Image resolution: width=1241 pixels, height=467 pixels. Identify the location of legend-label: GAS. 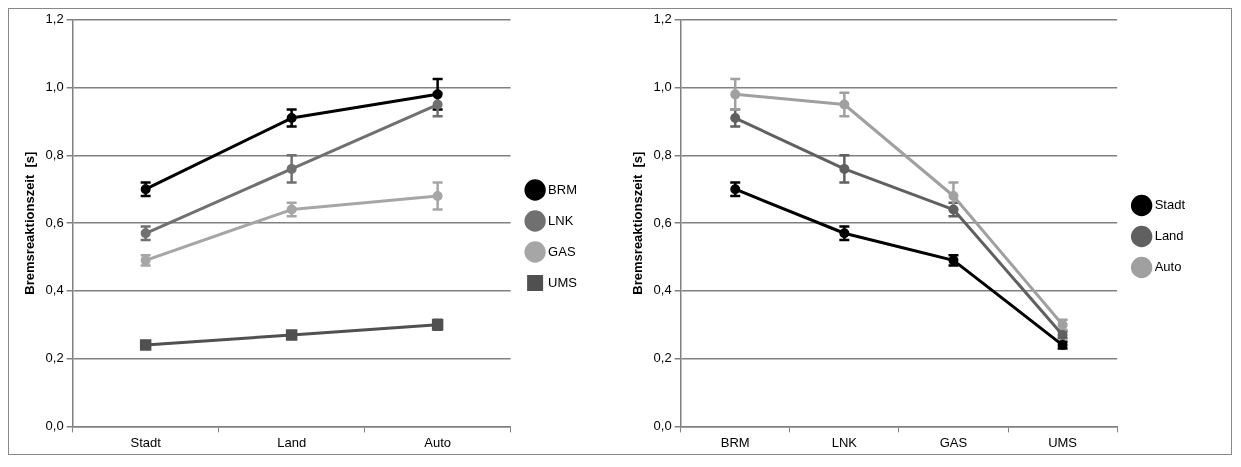
(562, 251).